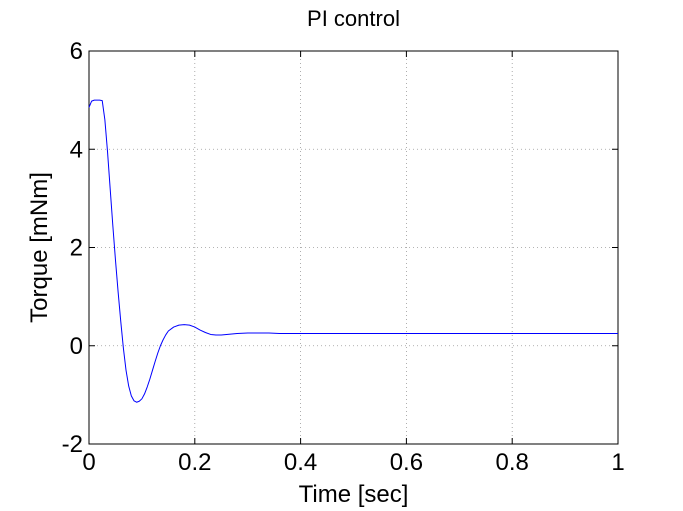  What do you see at coordinates (76, 346) in the screenshot?
I see `y-tick-label: 0` at bounding box center [76, 346].